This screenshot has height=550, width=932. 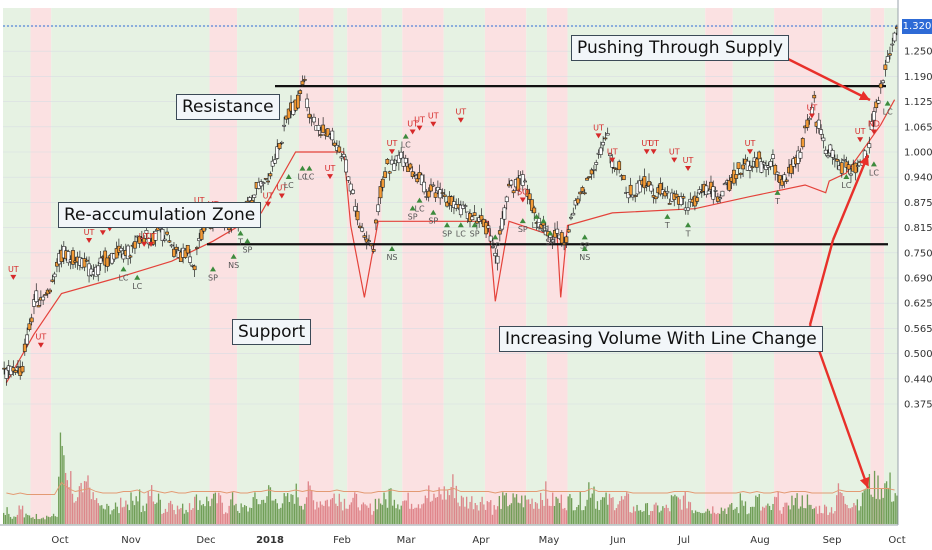 What do you see at coordinates (340, 266) in the screenshot?
I see `phase-band` at bounding box center [340, 266].